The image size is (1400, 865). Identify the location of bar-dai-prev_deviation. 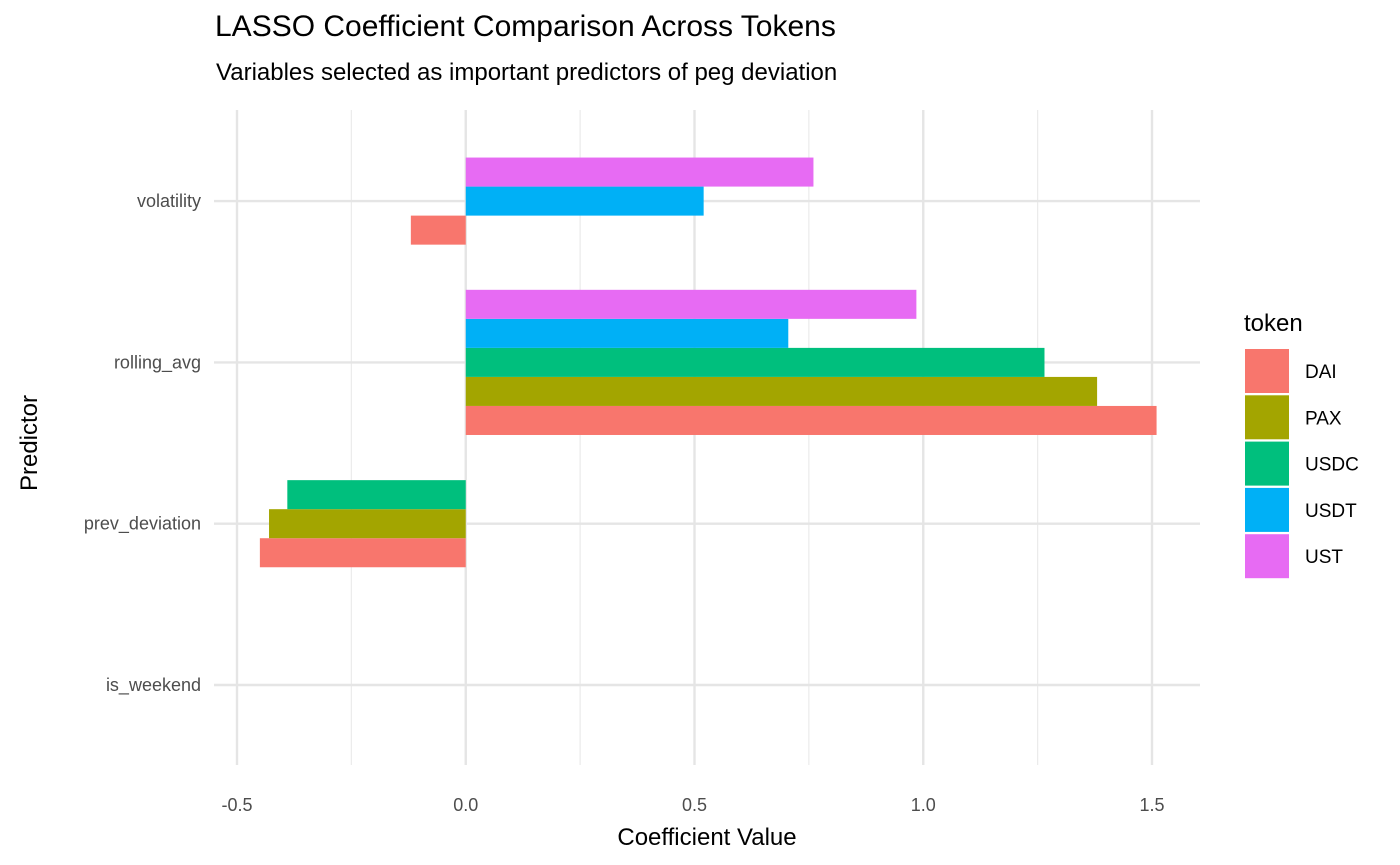
(362, 553).